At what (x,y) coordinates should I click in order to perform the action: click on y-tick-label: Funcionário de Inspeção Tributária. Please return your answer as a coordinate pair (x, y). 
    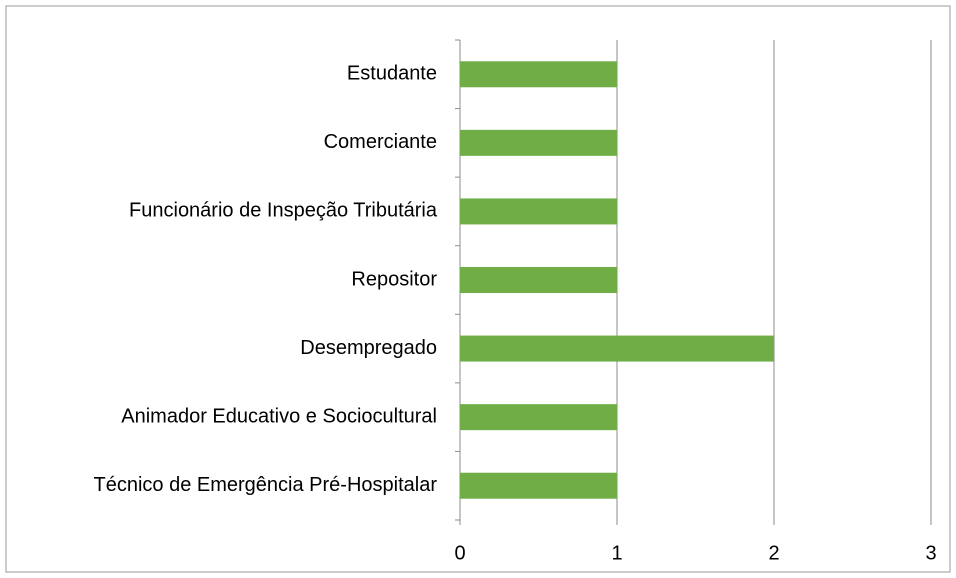
    Looking at the image, I should click on (283, 211).